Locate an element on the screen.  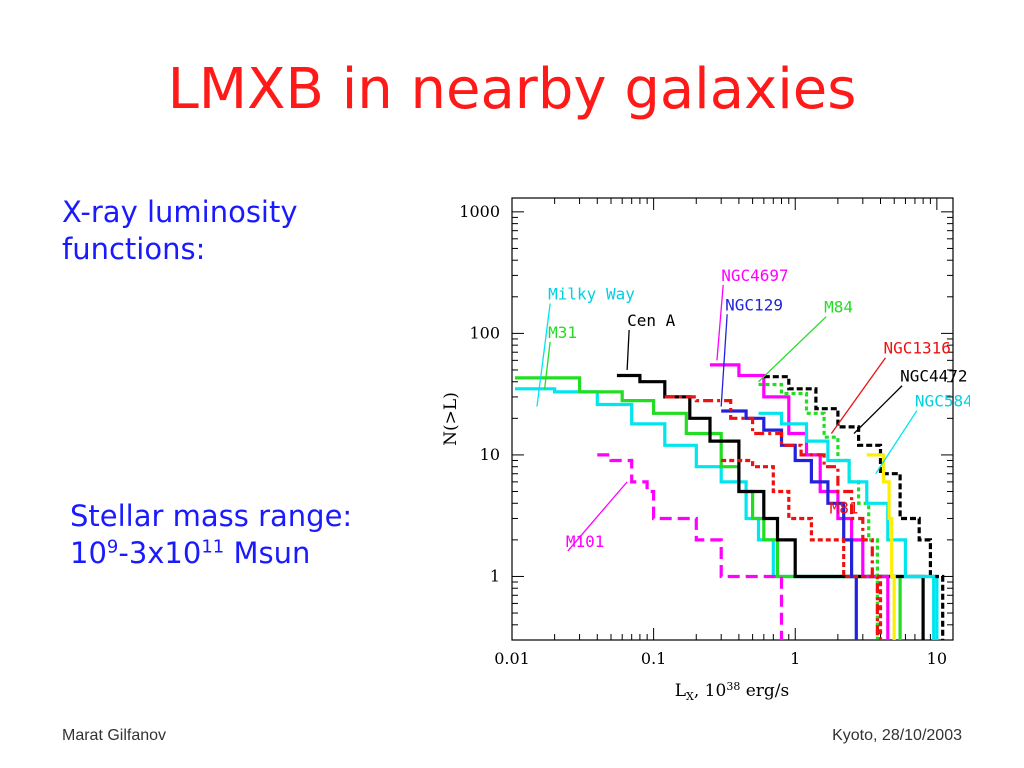
m84-series is located at coordinates (818, 511).